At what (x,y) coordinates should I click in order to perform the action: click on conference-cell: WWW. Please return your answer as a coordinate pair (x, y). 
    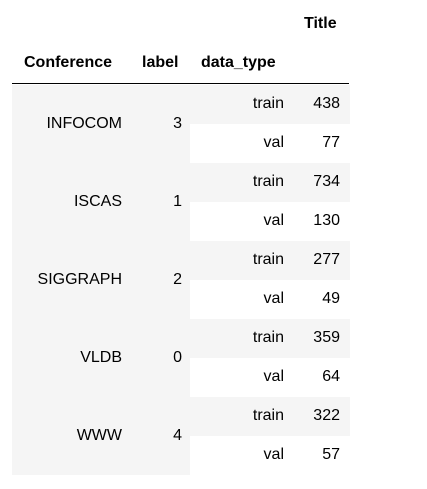
    Looking at the image, I should click on (99, 435).